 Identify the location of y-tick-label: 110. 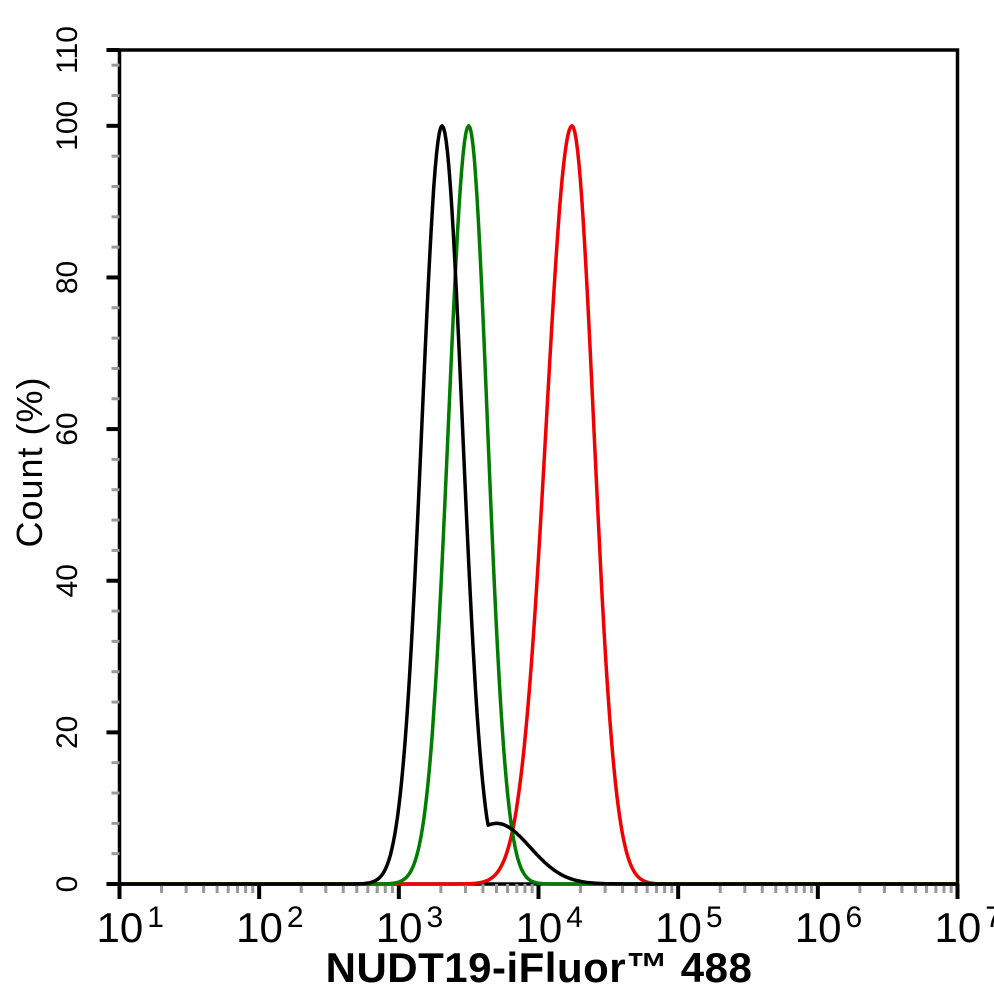
(67, 50).